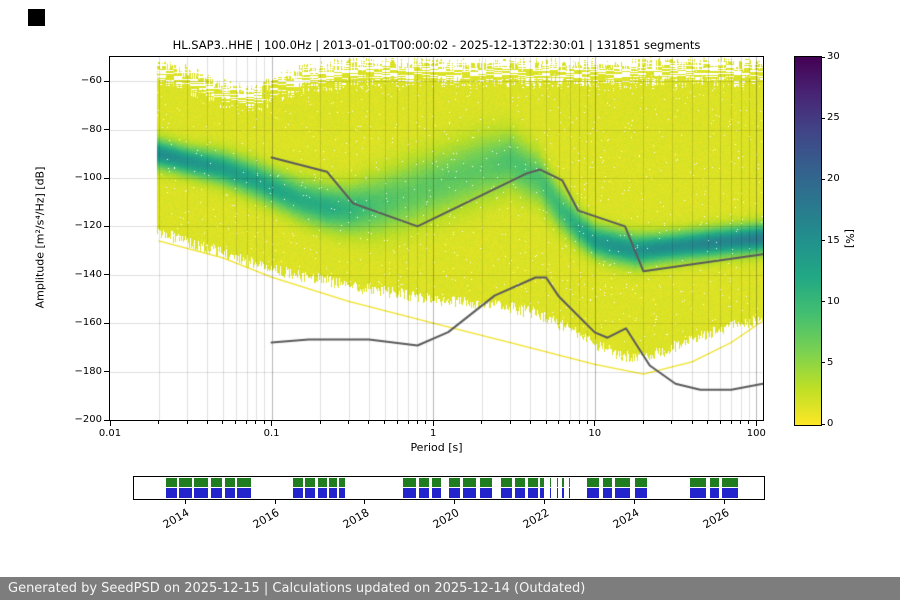  Describe the element at coordinates (626, 519) in the screenshot. I see `timeline-year-label: 2024` at that location.